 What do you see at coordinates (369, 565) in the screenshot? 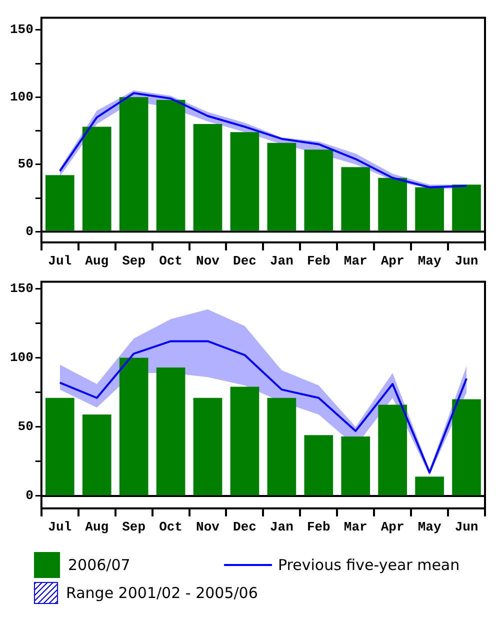
I see `legend-label: Previous five-year mean` at bounding box center [369, 565].